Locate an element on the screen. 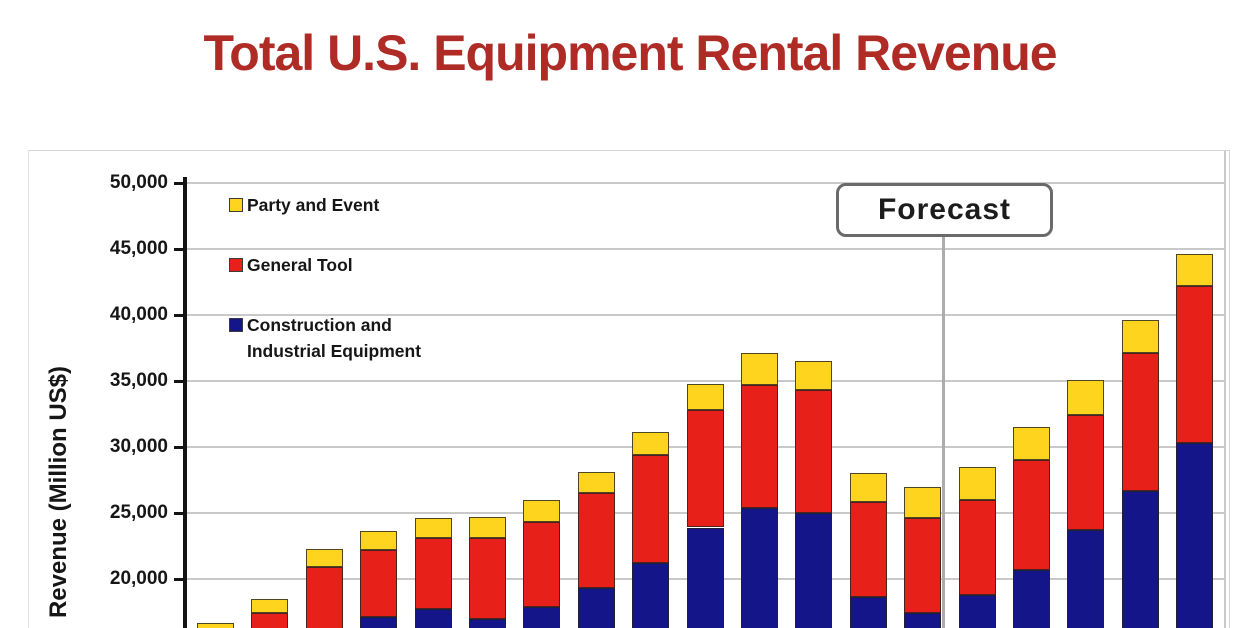  chart-title: Total U.S. Equipment Rental Revenue is located at coordinates (630, 53).